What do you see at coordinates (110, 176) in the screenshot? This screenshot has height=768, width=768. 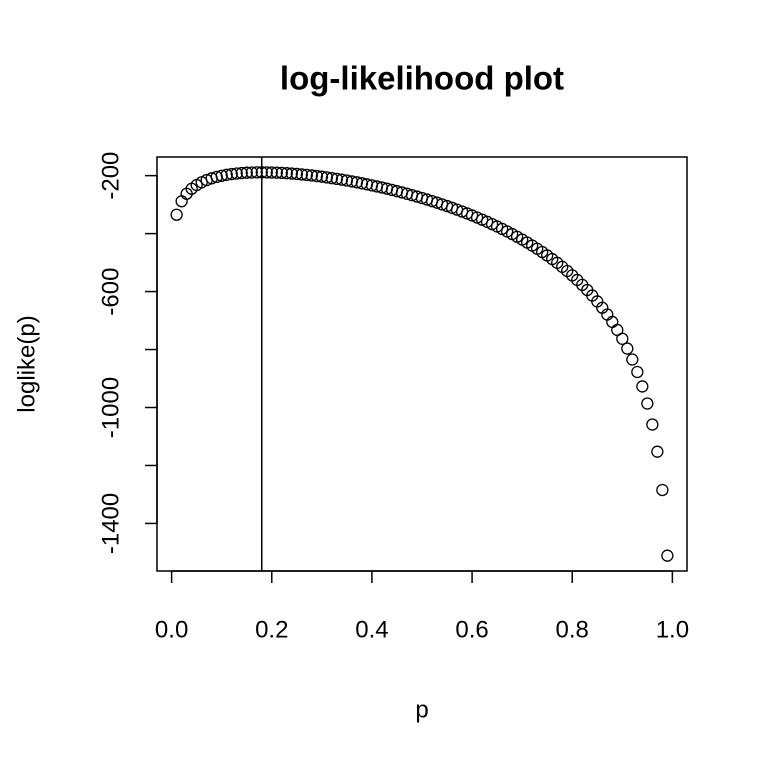 I see `y-tick-label: -200` at bounding box center [110, 176].